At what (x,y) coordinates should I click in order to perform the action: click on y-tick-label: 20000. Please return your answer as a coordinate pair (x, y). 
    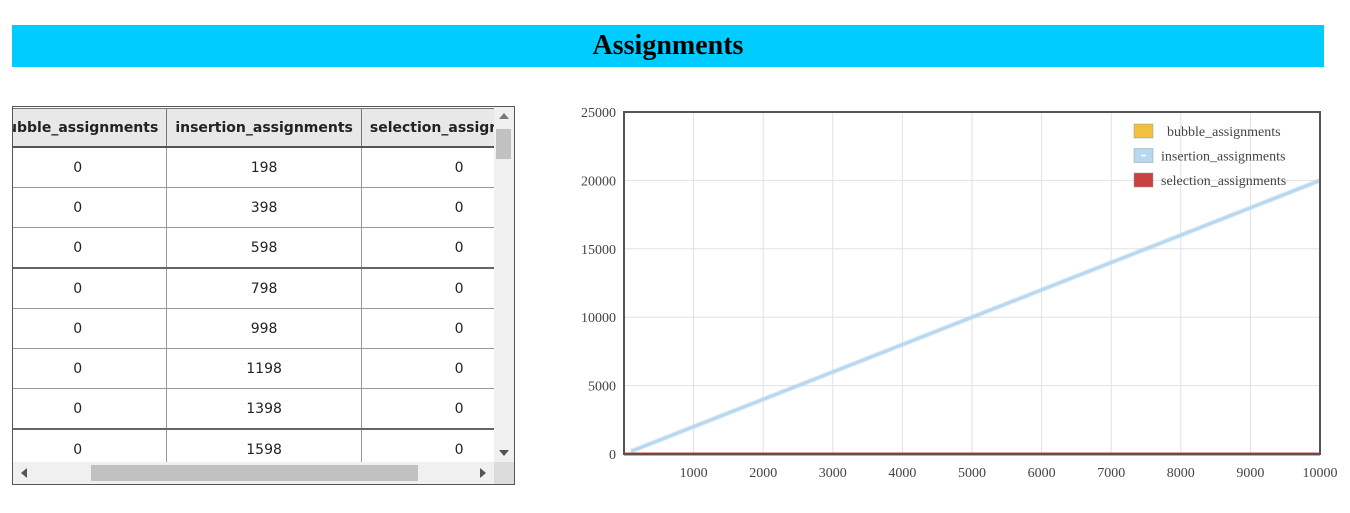
    Looking at the image, I should click on (598, 181).